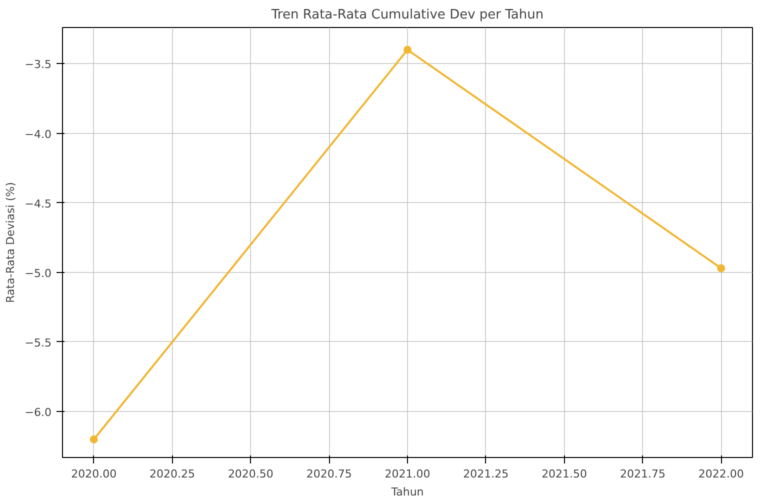 The width and height of the screenshot is (762, 501). What do you see at coordinates (173, 474) in the screenshot?
I see `x-tick-label: 2020.25` at bounding box center [173, 474].